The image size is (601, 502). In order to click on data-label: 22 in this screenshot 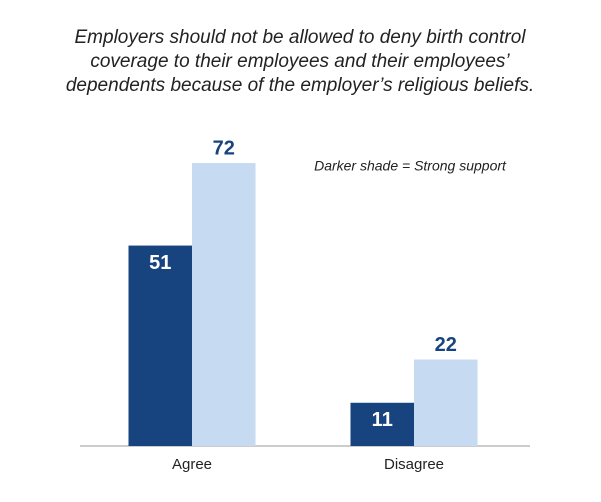, I will do `click(446, 345)`.